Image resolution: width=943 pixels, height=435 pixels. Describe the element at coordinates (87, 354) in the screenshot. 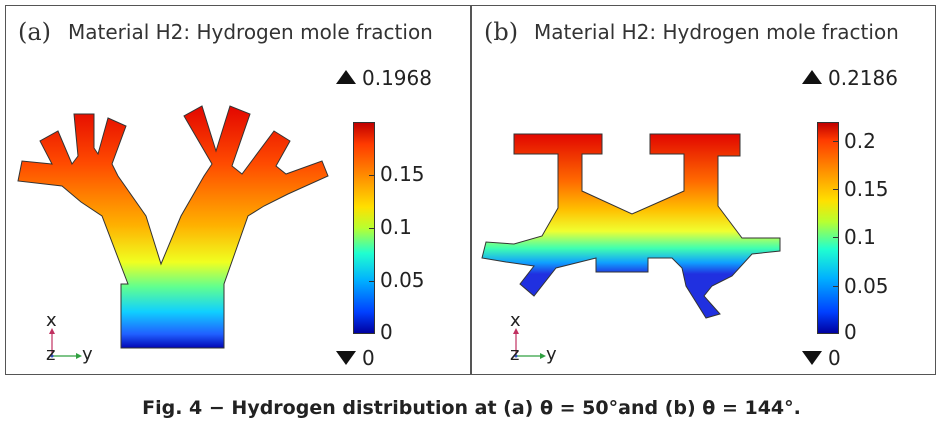

I see `panel-a-axis-y-label: y` at that location.